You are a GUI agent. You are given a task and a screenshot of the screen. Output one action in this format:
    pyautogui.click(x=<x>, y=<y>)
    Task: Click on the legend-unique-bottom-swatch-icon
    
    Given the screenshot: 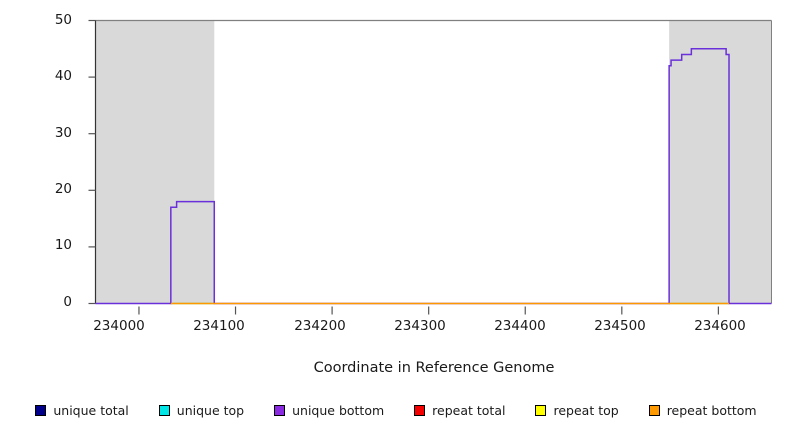 What is the action you would take?
    pyautogui.click(x=280, y=410)
    